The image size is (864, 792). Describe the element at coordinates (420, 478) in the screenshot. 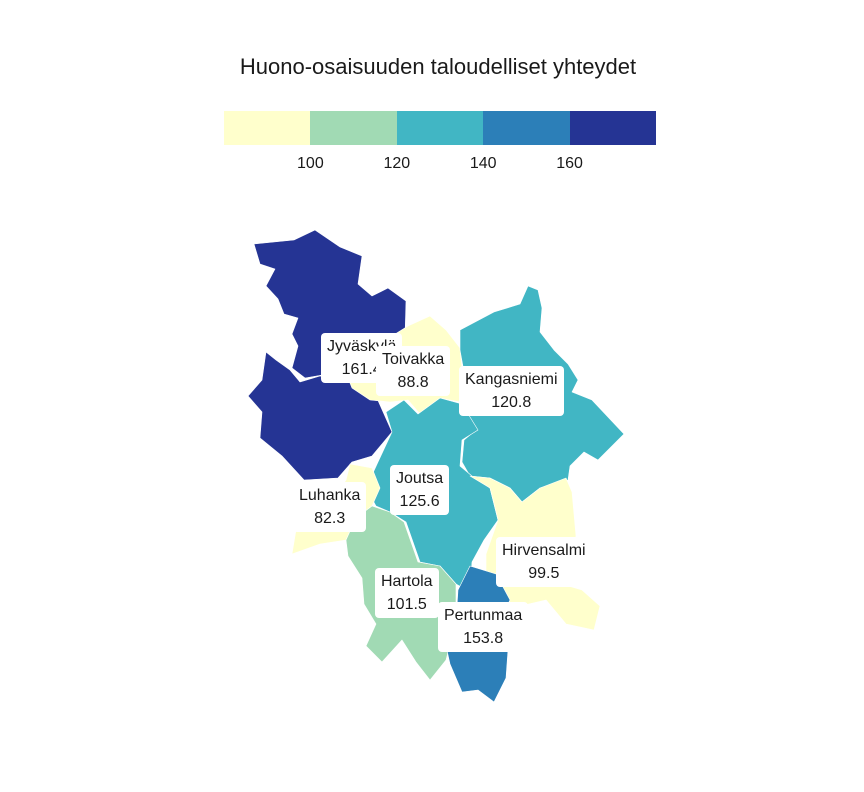

I see `label-joutsa-name: Joutsa` at that location.